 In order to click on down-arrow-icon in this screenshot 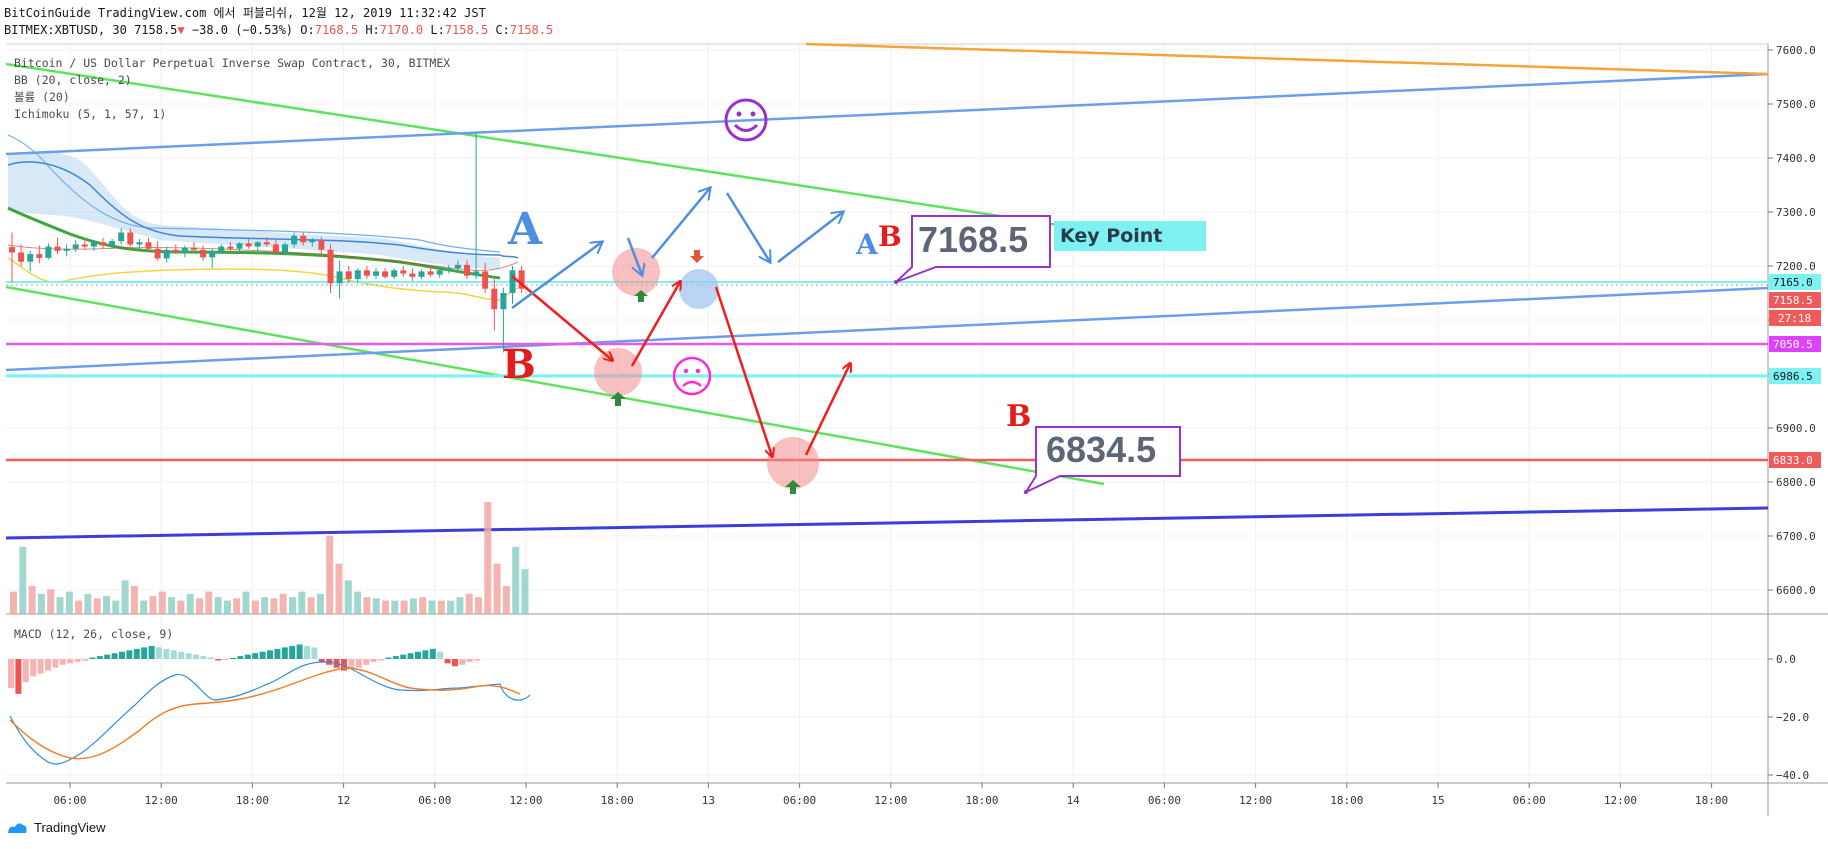, I will do `click(697, 256)`.